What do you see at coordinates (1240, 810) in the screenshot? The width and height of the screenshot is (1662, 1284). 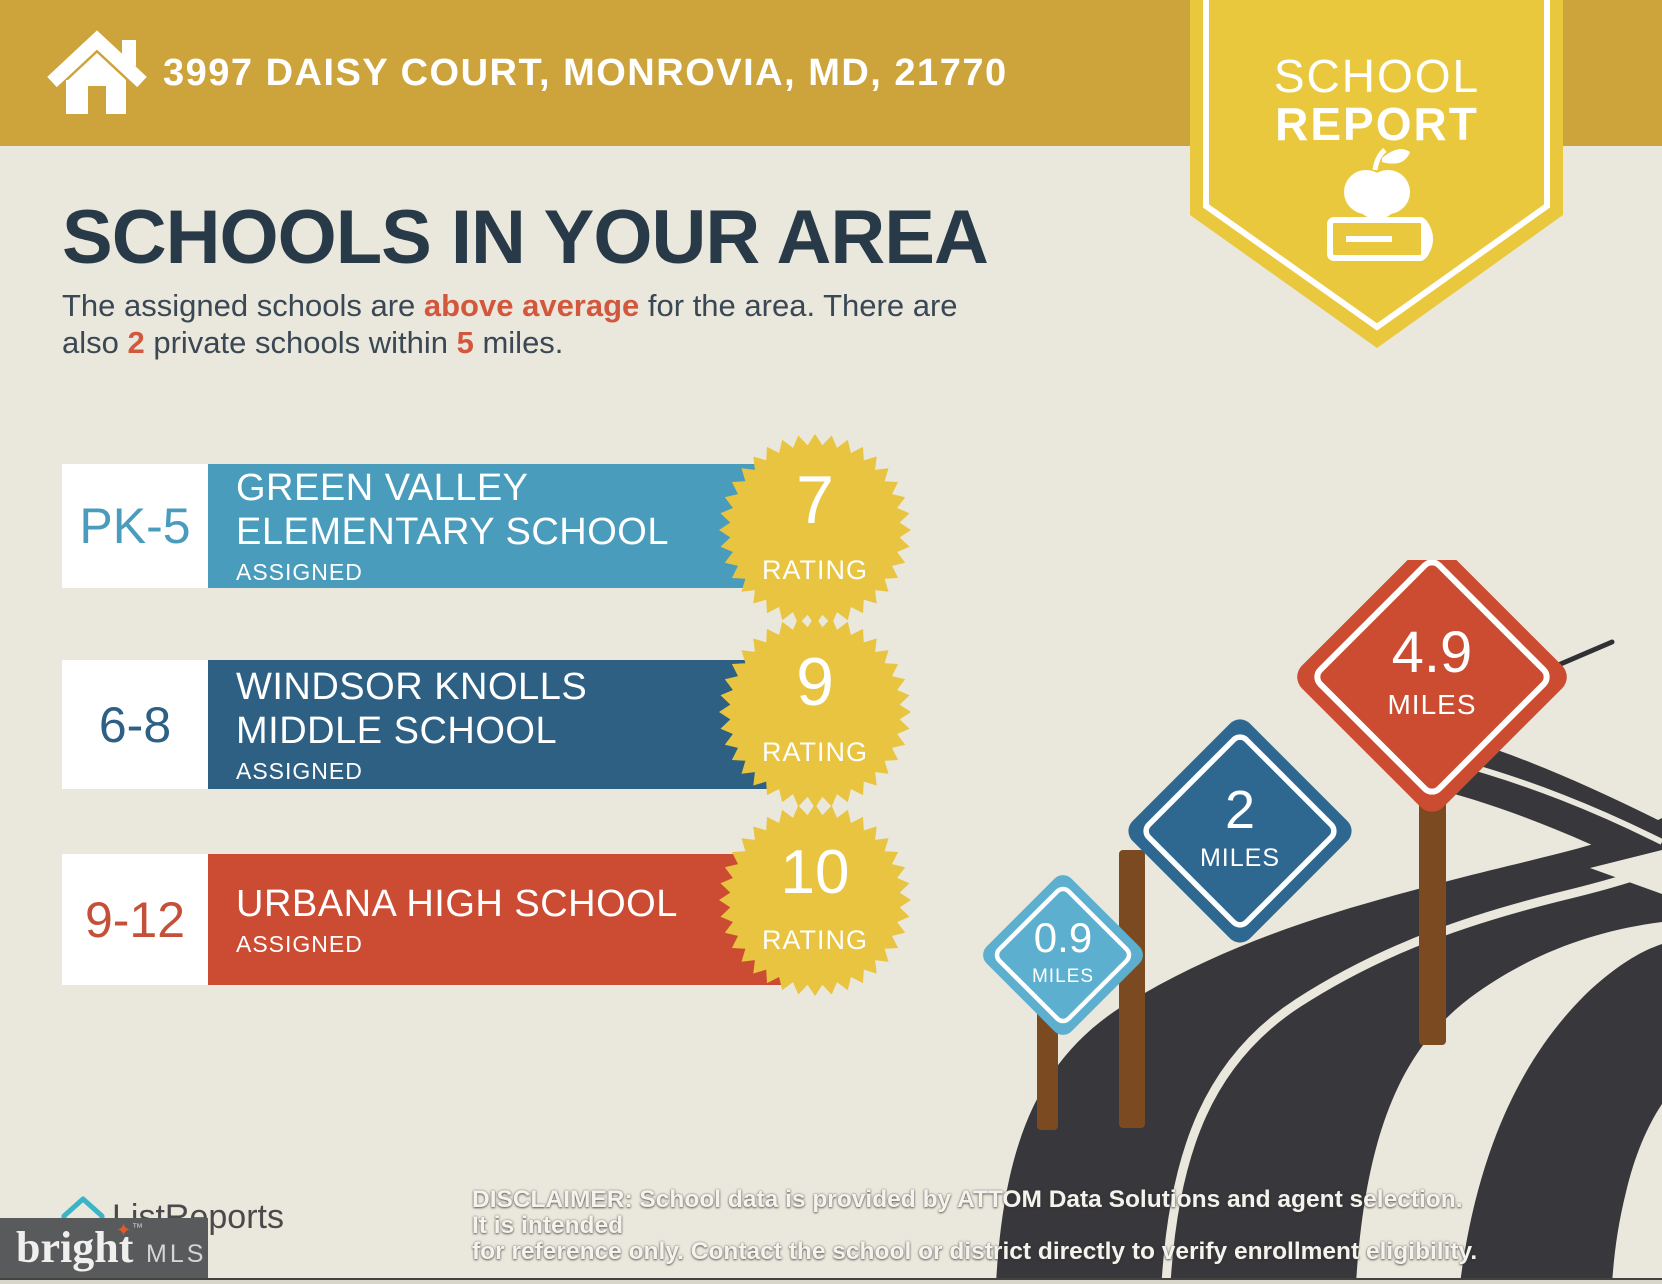 I see `distance-value: 2` at bounding box center [1240, 810].